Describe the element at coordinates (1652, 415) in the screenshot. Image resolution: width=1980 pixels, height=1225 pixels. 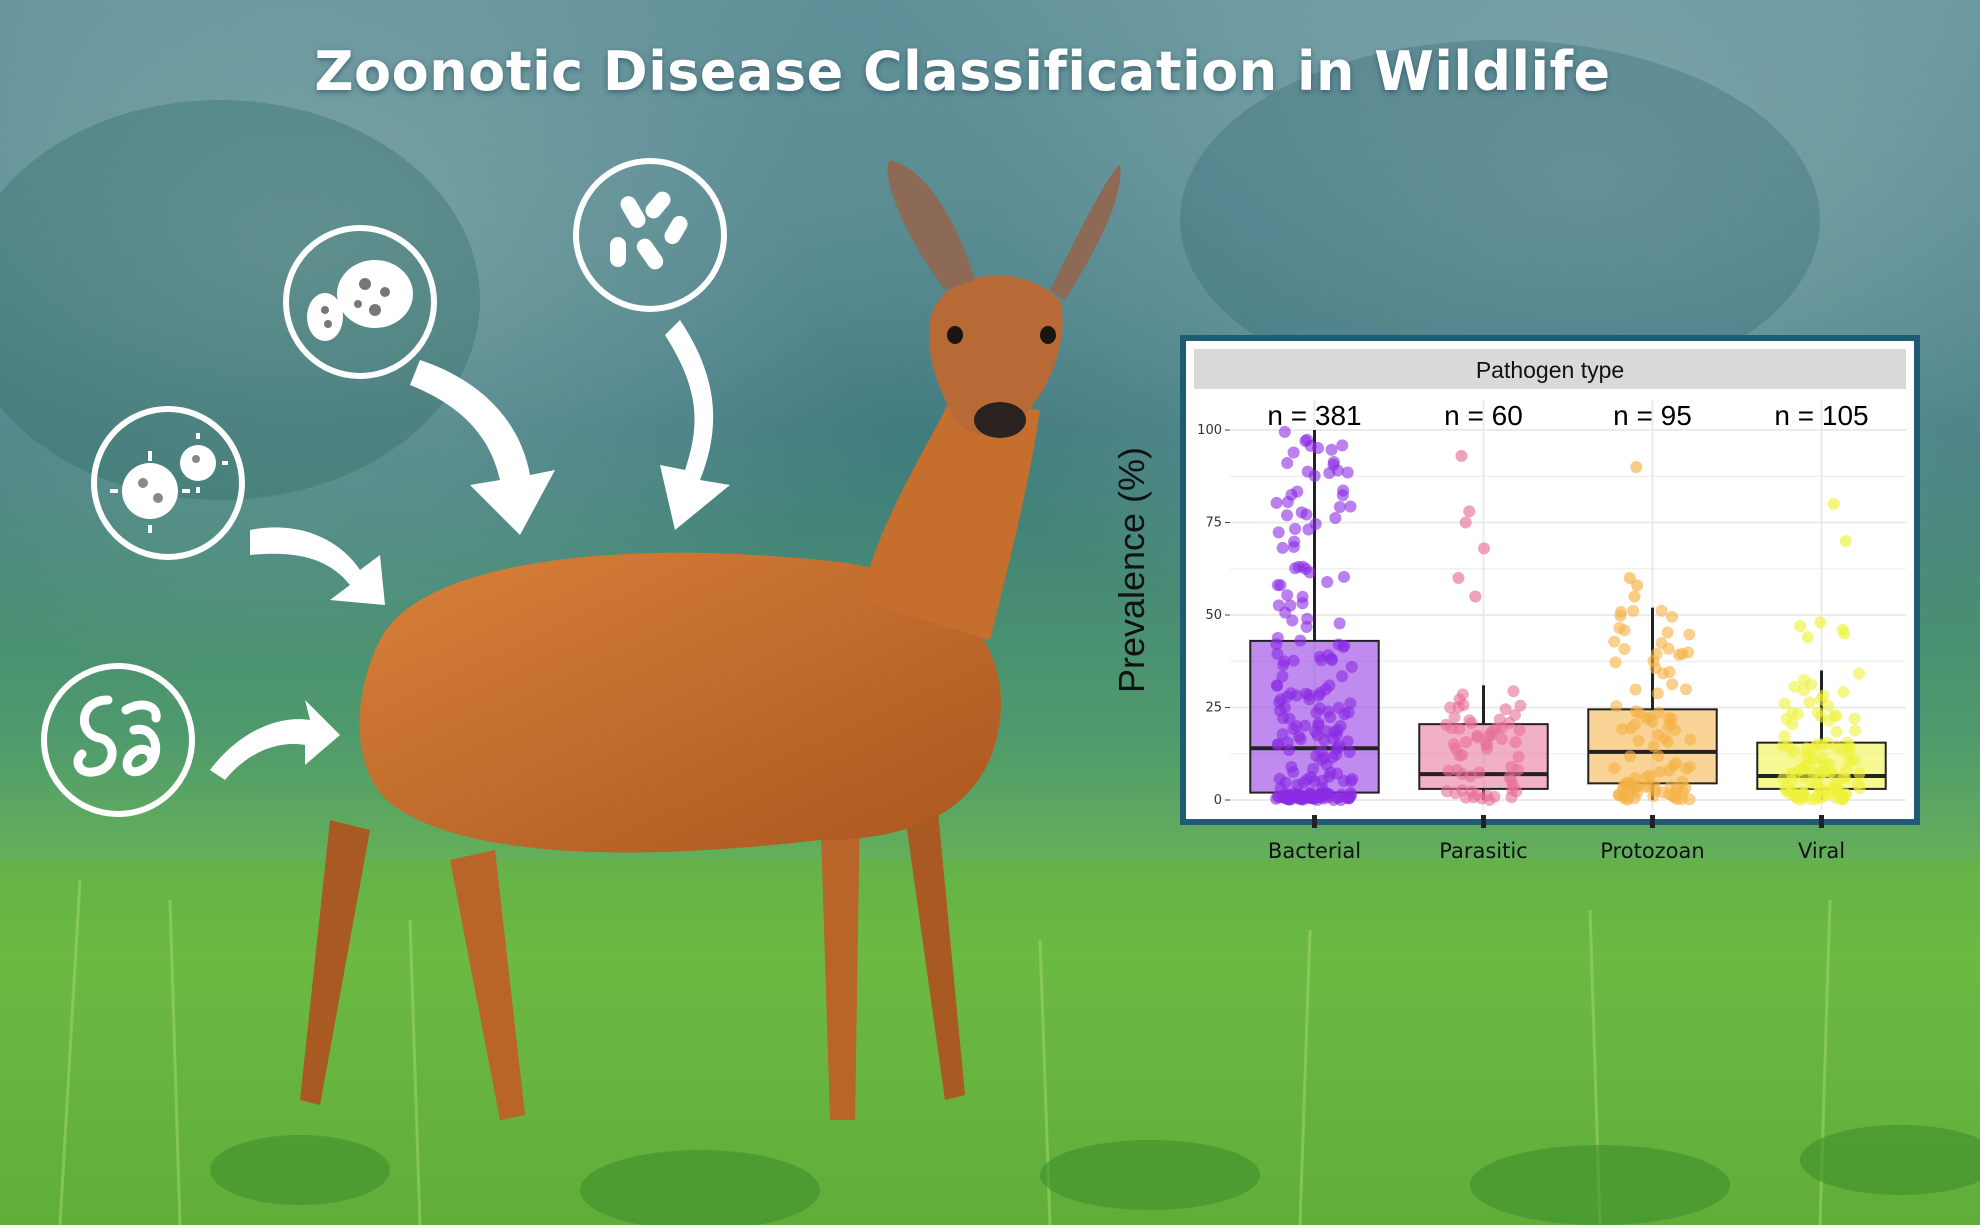
I see `group-count-label: n = 95` at that location.